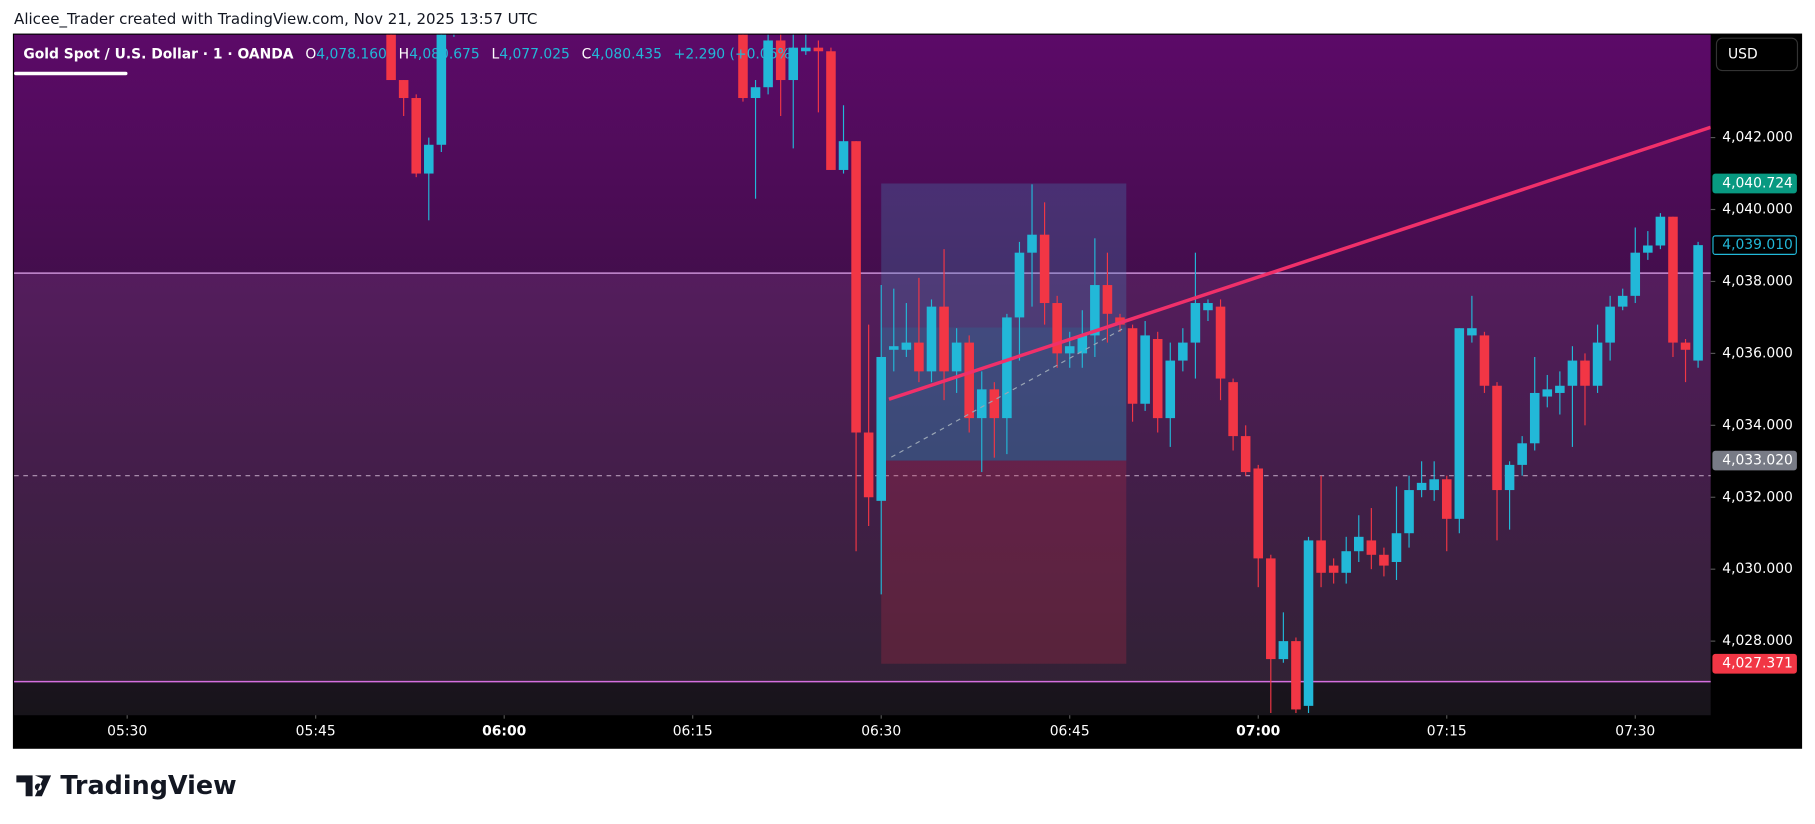 This screenshot has height=824, width=1815. Describe the element at coordinates (1757, 641) in the screenshot. I see `y-tick-label: 4,028.000` at that location.